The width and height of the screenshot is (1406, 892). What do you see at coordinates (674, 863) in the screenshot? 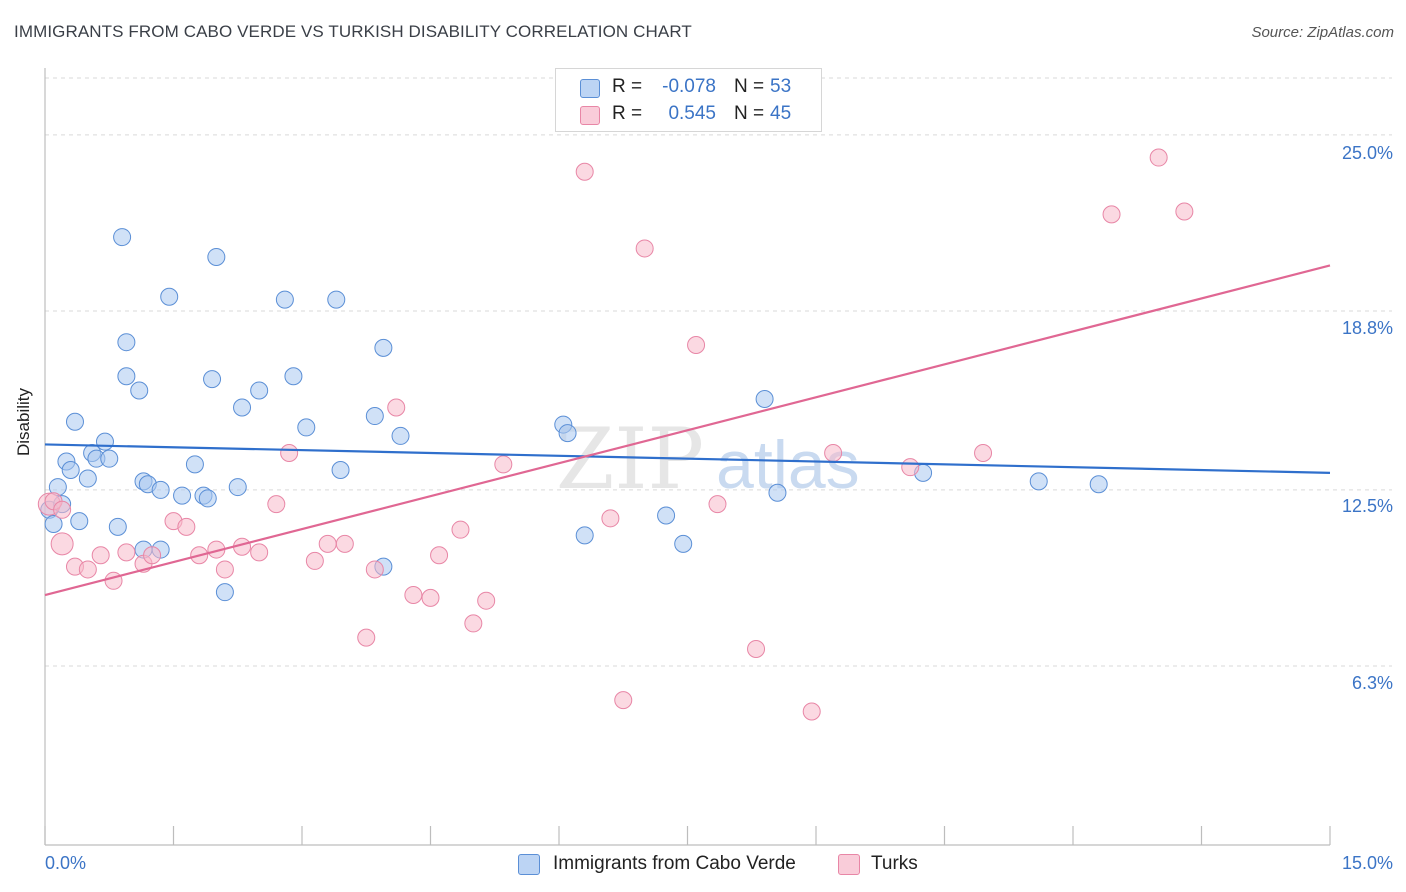
I see `legend-label-cabo-verde: Immigrants from Cabo Verde` at bounding box center [674, 863].